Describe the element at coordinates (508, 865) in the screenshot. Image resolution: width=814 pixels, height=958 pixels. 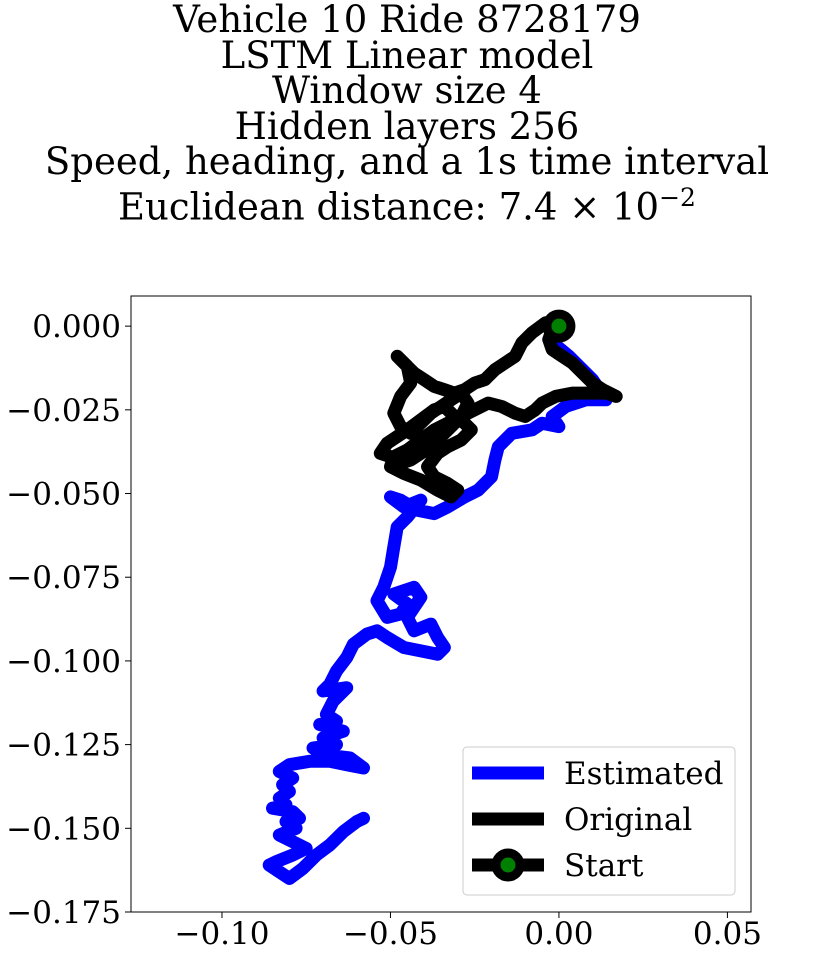
I see `legend-start-marker` at that location.